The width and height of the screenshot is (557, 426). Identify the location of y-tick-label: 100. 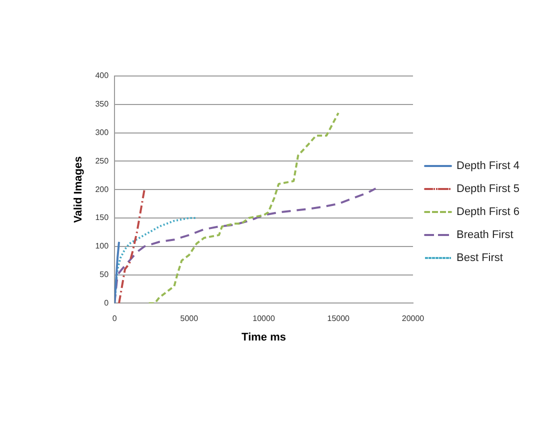
(102, 246).